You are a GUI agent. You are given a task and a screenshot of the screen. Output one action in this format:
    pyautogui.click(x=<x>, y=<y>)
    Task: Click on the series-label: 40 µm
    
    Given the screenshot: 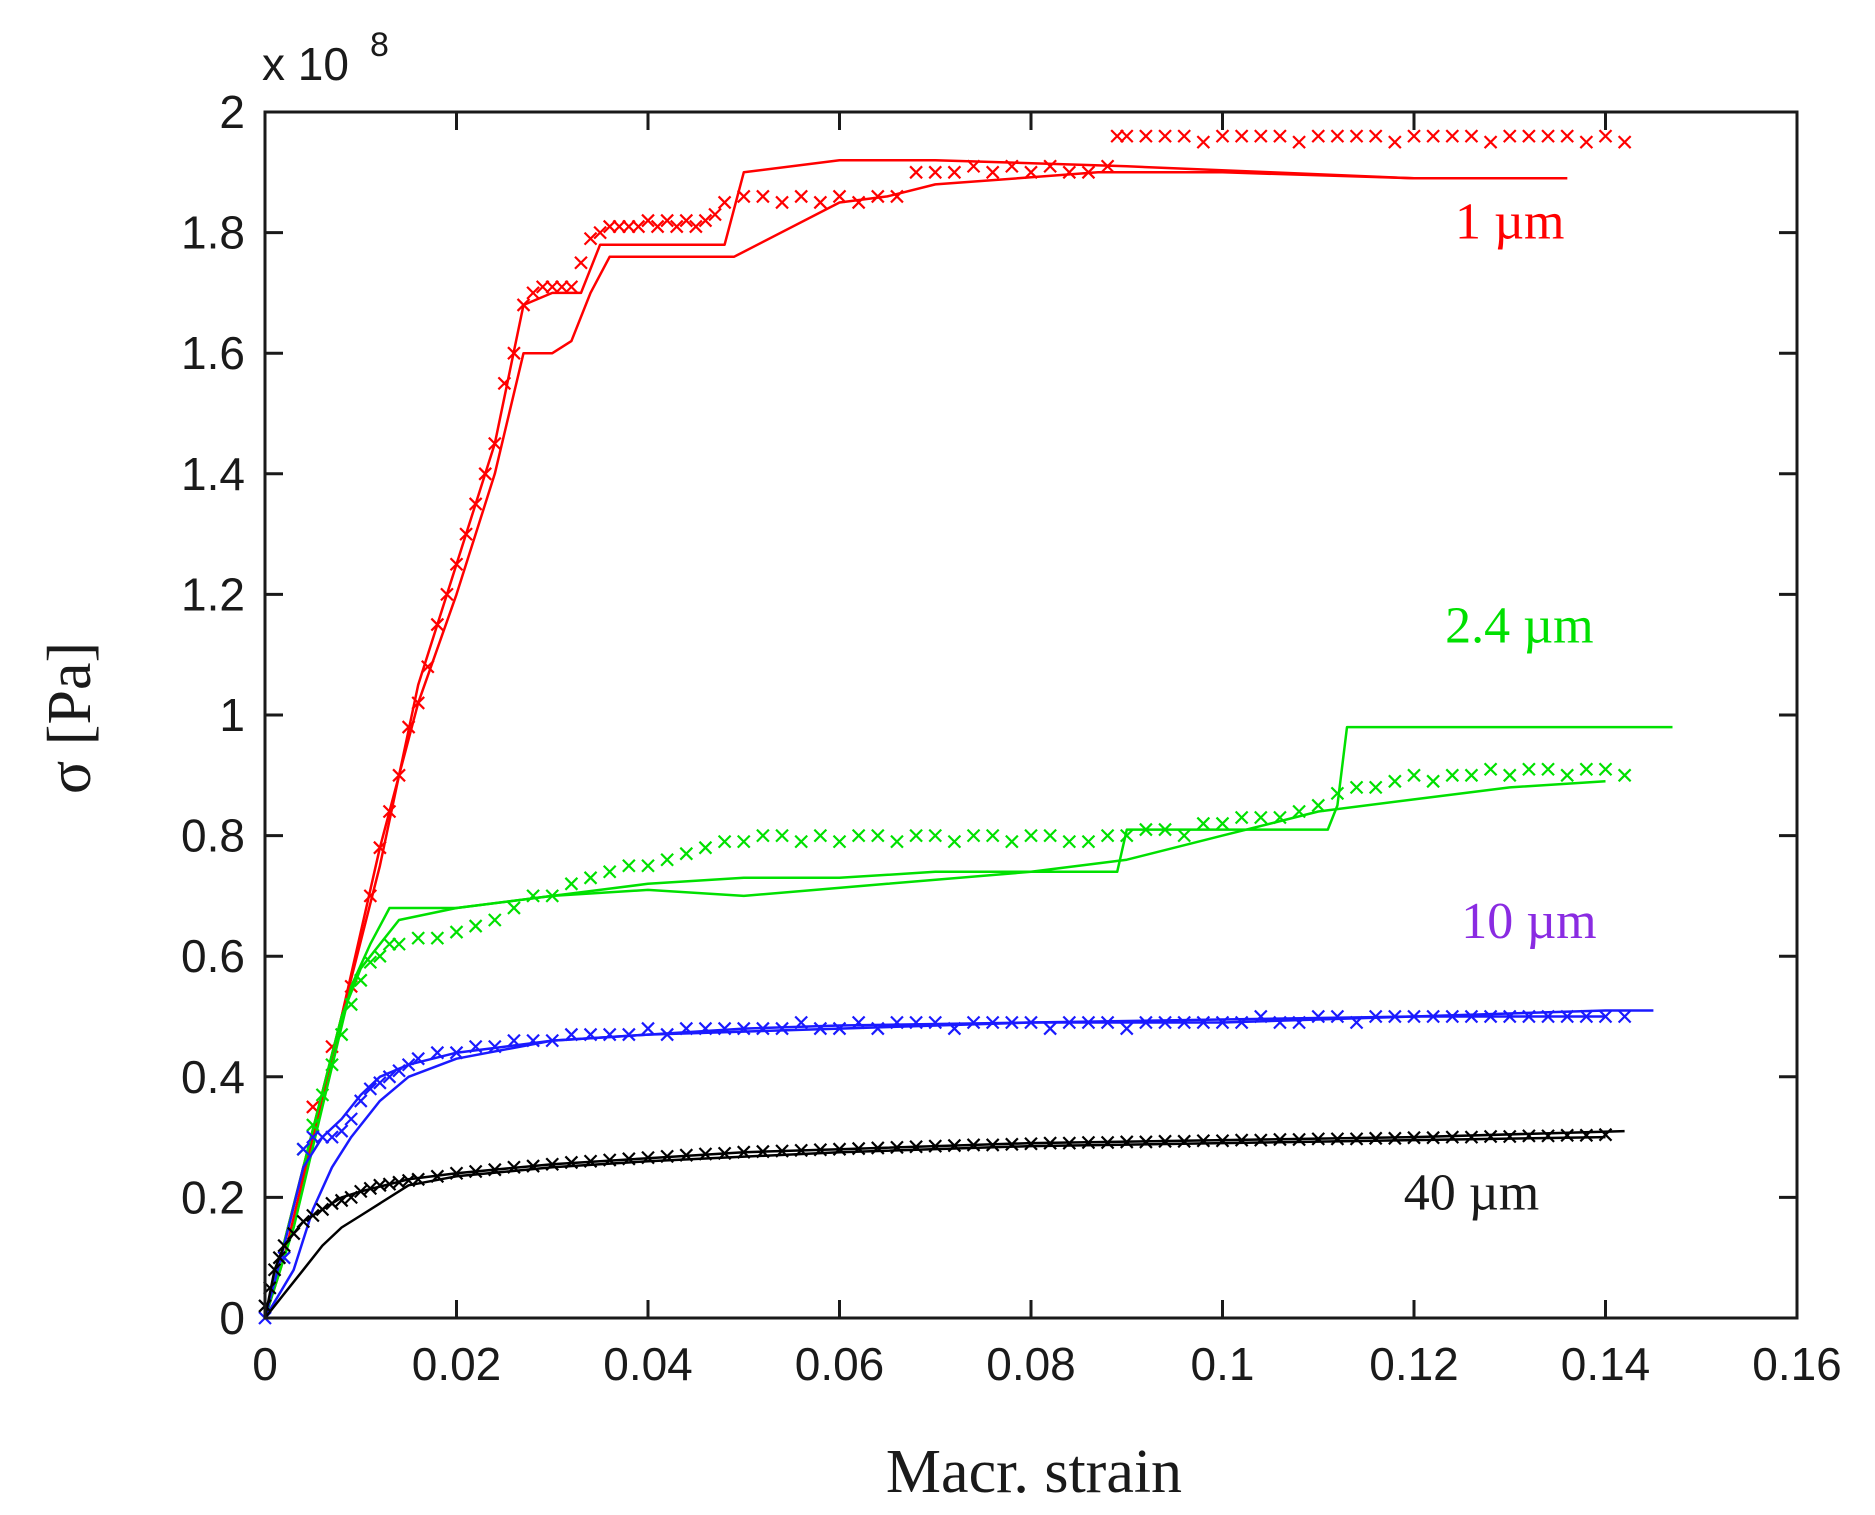 What is the action you would take?
    pyautogui.click(x=1471, y=1192)
    